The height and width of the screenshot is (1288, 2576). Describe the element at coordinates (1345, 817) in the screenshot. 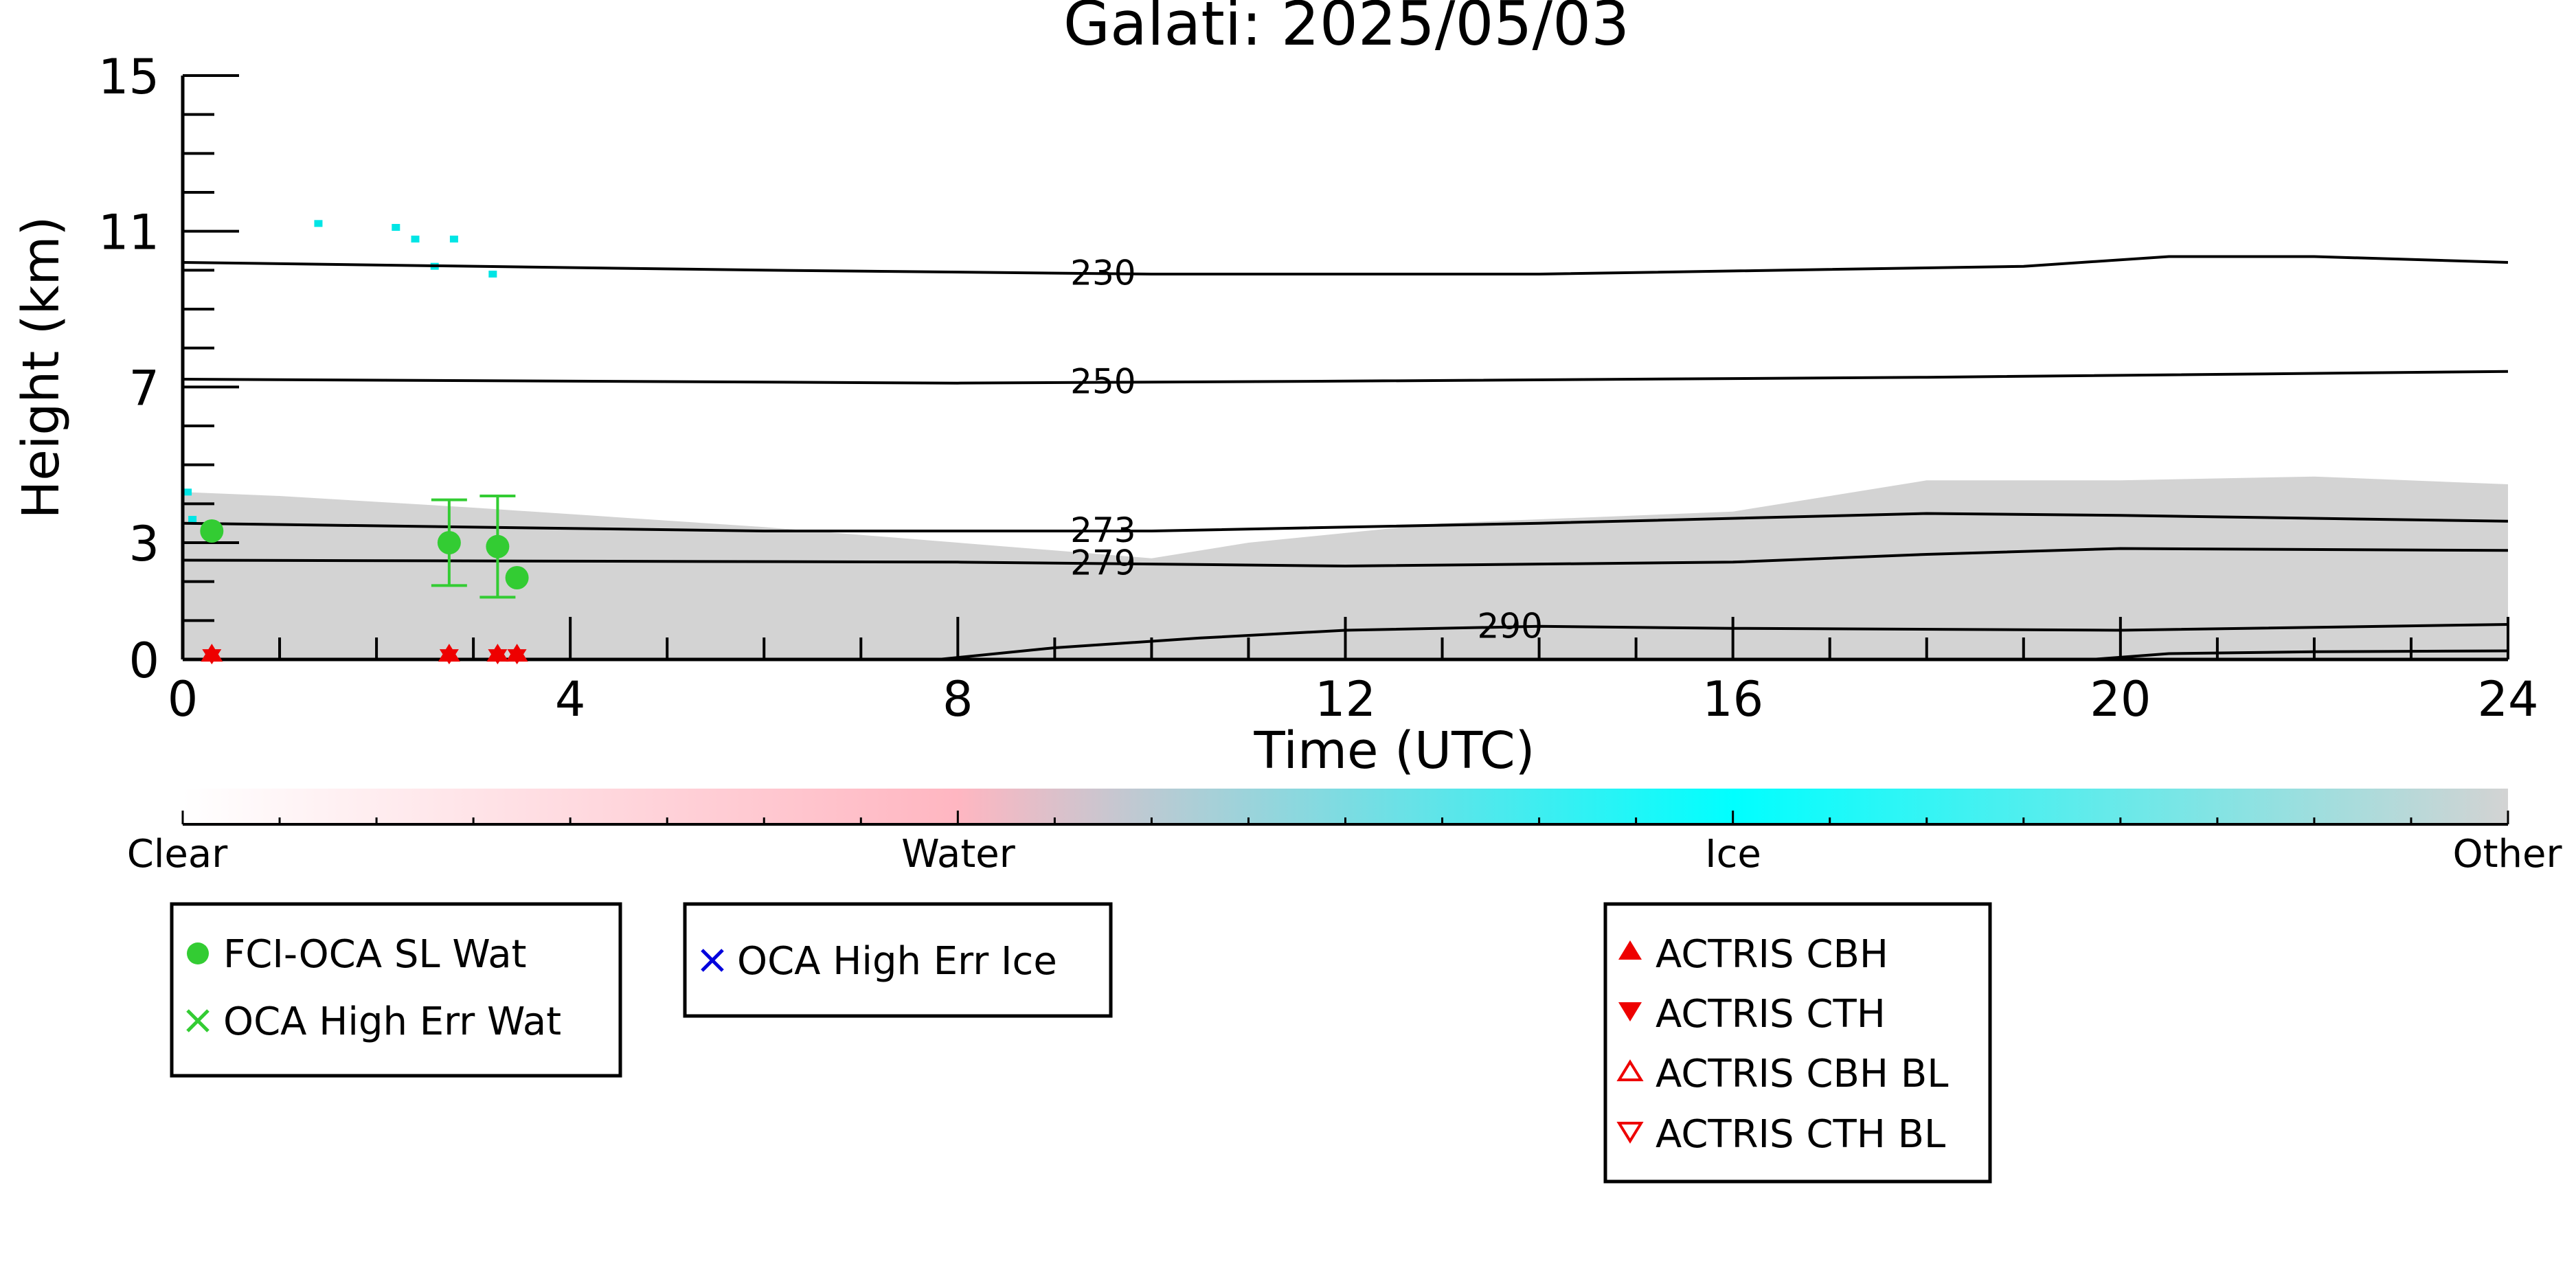

I see `colorbar-ticks` at that location.